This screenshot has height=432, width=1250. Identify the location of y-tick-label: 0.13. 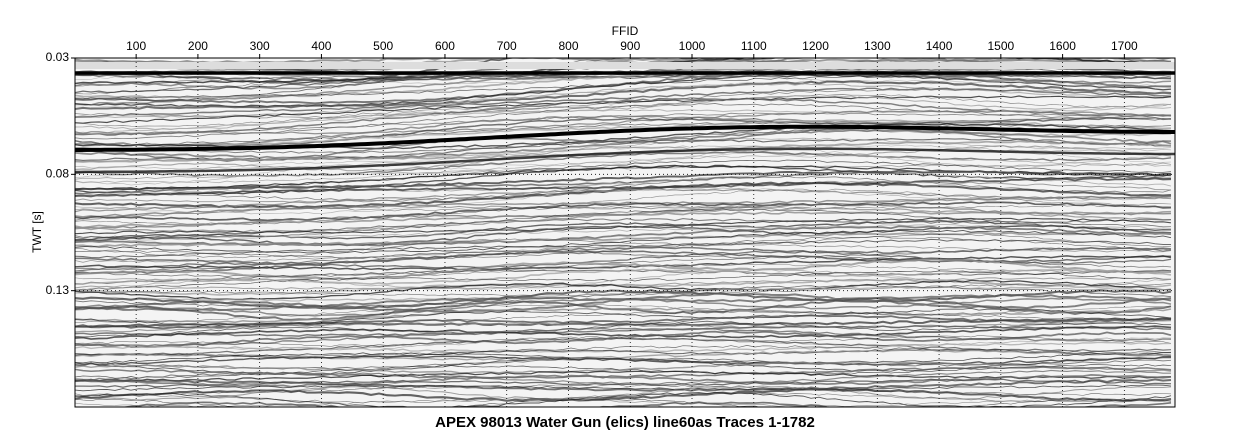
(58, 290).